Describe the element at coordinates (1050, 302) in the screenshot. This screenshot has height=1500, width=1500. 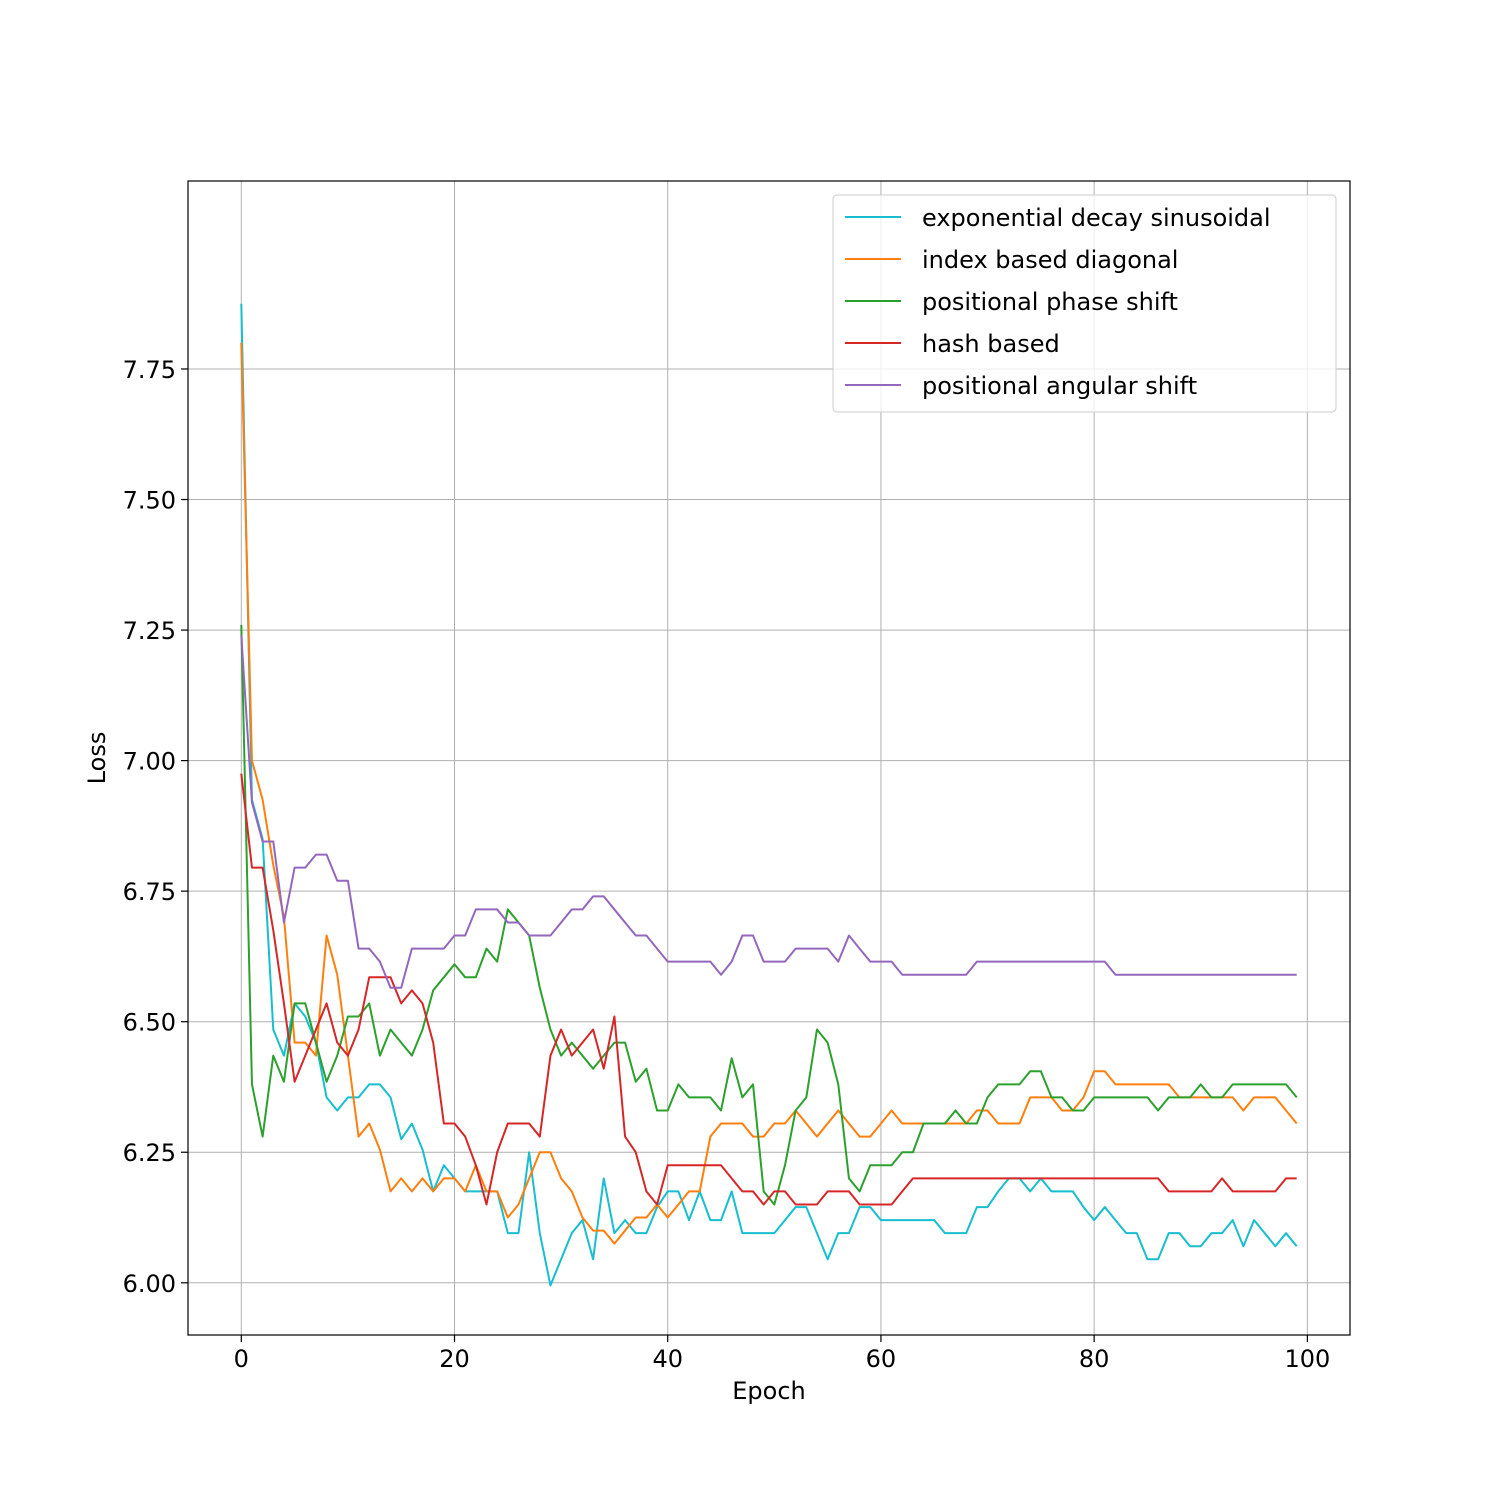
I see `legend-label: positional phase shift` at that location.